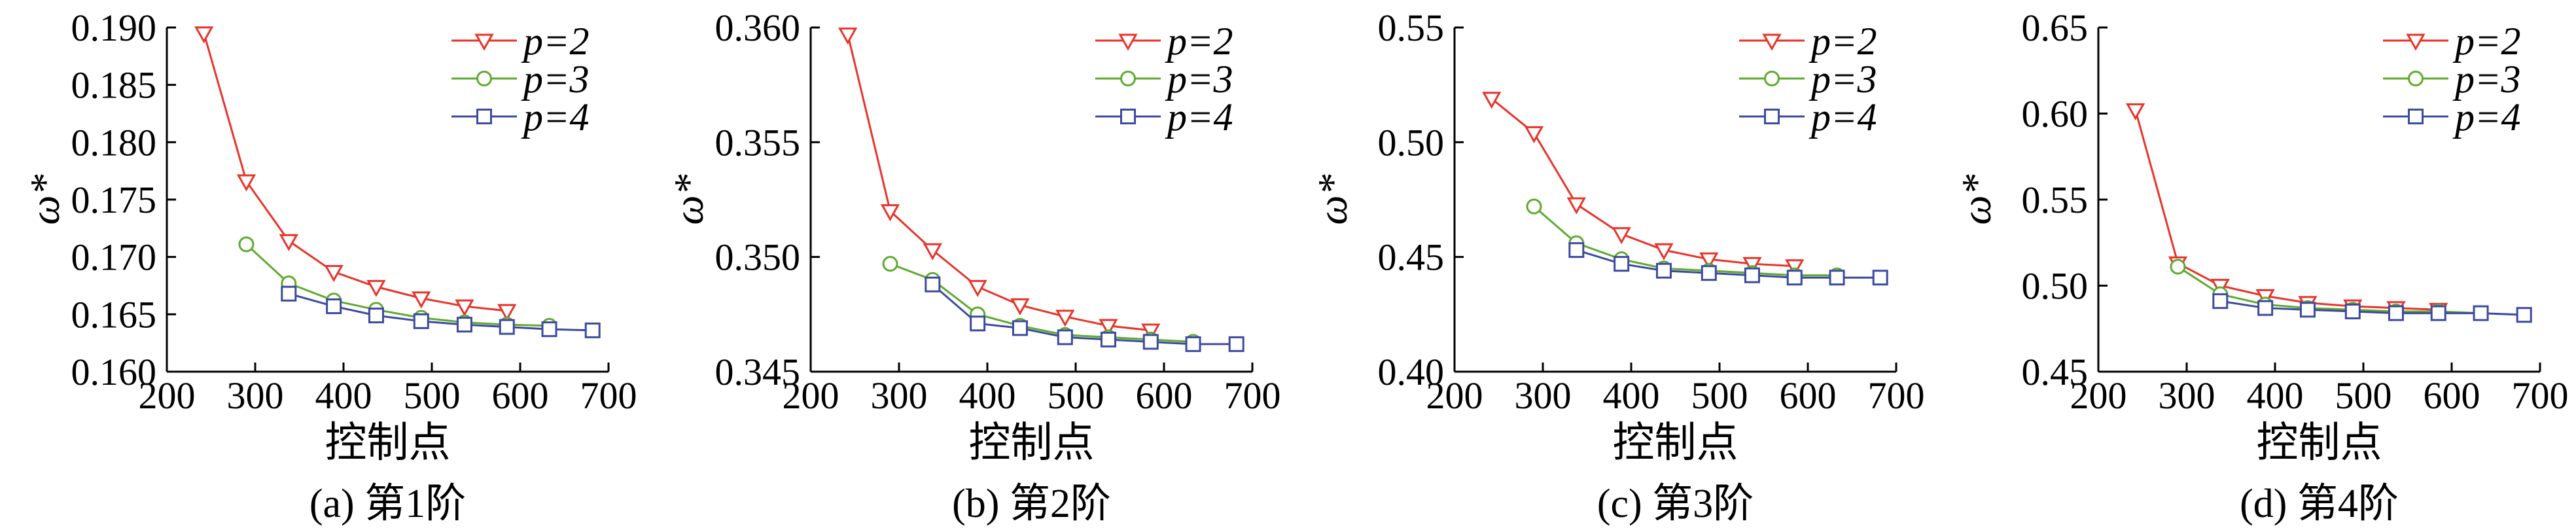 This screenshot has width=2576, height=532. I want to click on legend-label: p=3, so click(1199, 80).